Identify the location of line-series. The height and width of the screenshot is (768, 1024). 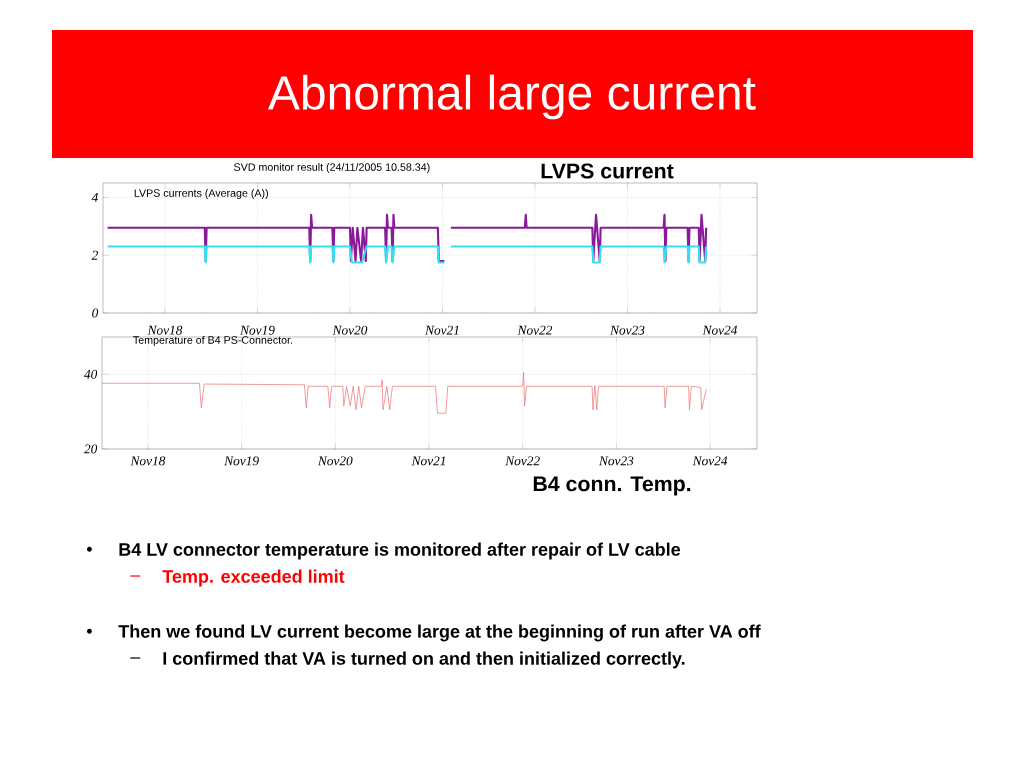
(404, 393).